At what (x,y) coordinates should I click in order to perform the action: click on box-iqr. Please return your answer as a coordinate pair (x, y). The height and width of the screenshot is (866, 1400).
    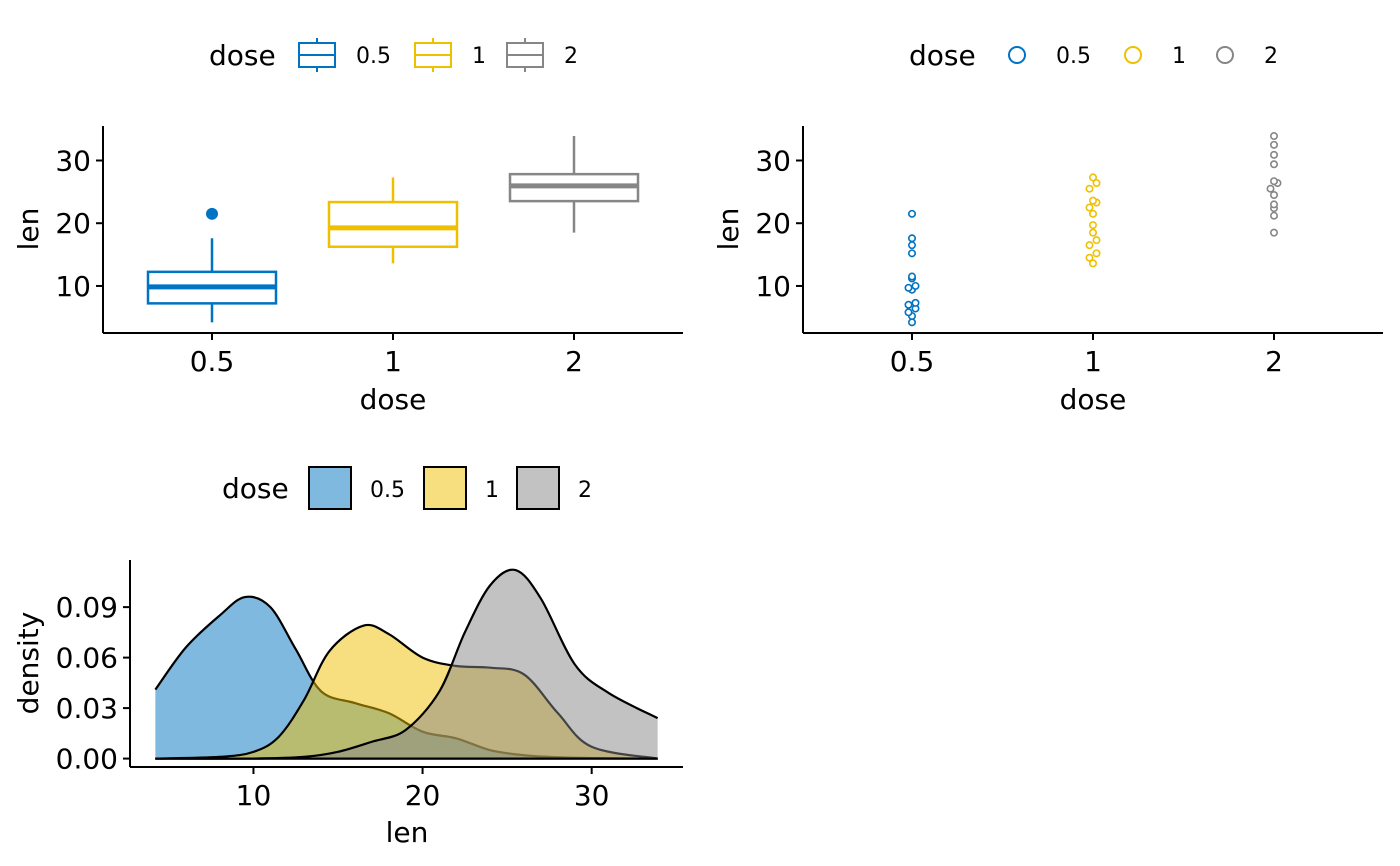
    Looking at the image, I should click on (393, 224).